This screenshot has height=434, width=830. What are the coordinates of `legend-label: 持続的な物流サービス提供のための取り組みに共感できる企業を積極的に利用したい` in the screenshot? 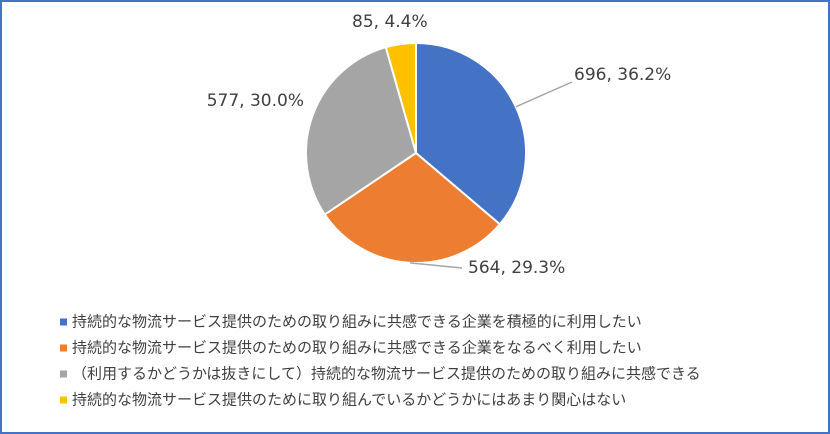 It's located at (357, 322).